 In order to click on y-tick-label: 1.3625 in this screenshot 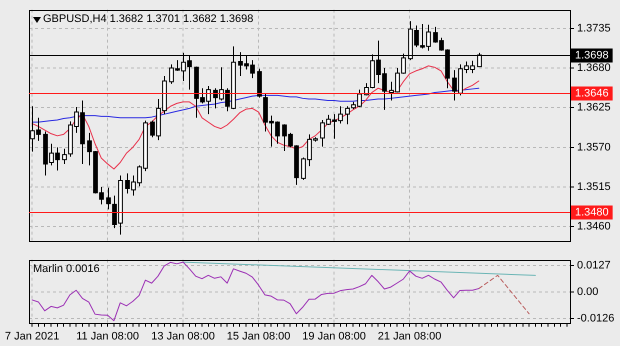, I will do `click(594, 108)`.